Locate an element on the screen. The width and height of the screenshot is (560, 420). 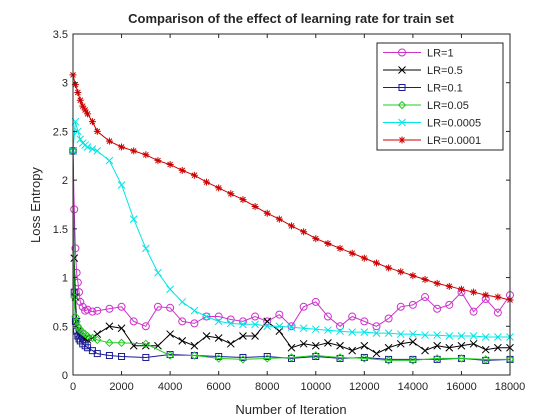
legend-item: LR=1 is located at coordinates (418, 54).